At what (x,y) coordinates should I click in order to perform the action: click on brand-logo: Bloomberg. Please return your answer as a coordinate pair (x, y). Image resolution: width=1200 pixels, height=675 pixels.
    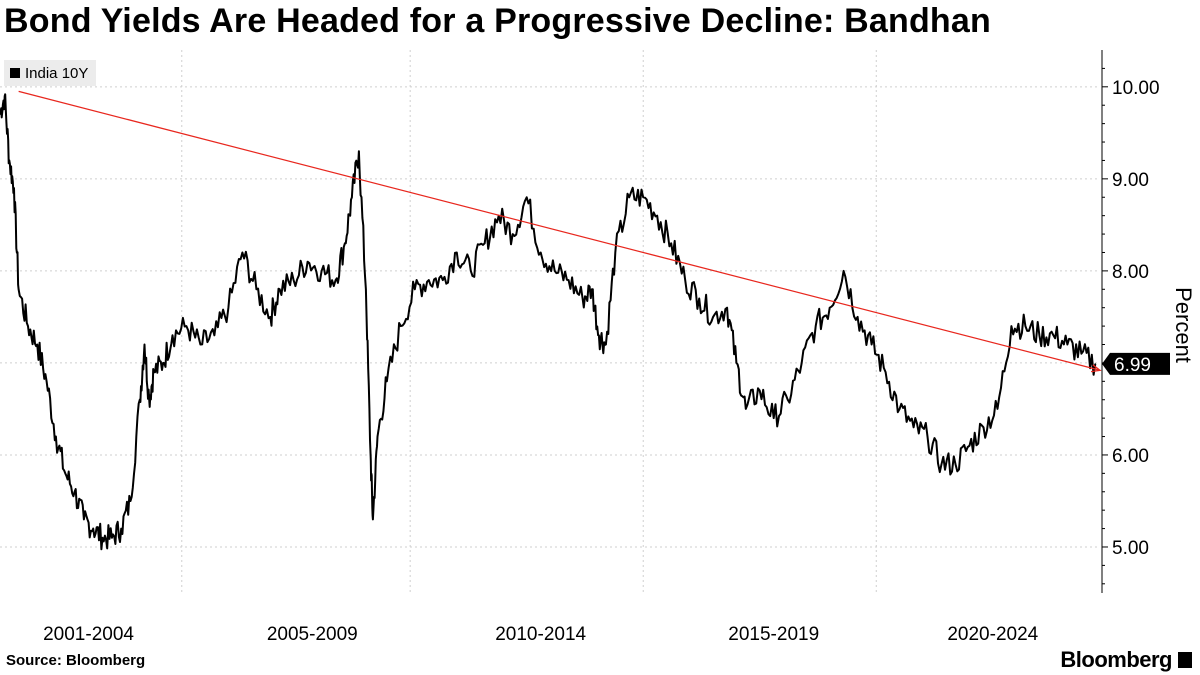
    Looking at the image, I should click on (1126, 660).